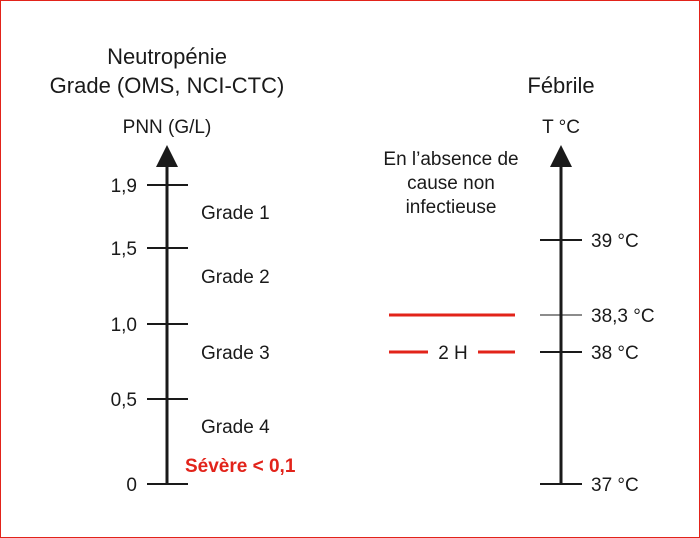  Describe the element at coordinates (615, 485) in the screenshot. I see `temperature-tick-label-37: 37 °C` at that location.